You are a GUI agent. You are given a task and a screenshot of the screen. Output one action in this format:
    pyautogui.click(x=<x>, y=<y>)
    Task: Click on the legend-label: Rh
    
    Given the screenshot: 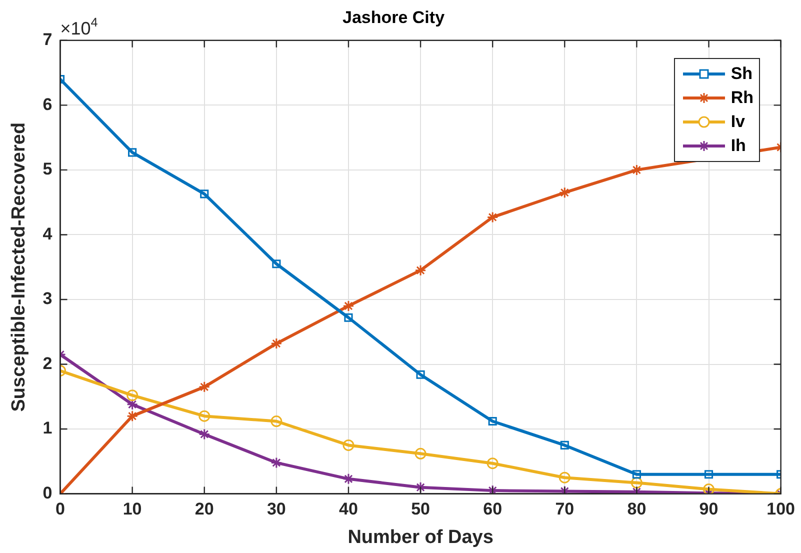 What is the action you would take?
    pyautogui.click(x=742, y=98)
    